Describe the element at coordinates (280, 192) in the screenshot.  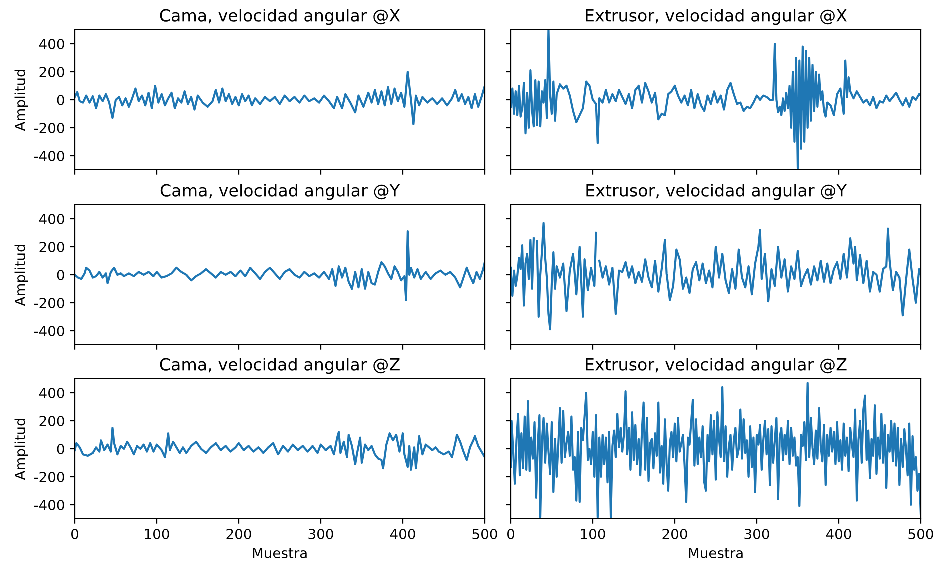
I see `chart-title: Cama, velocidad angular @Y` at that location.